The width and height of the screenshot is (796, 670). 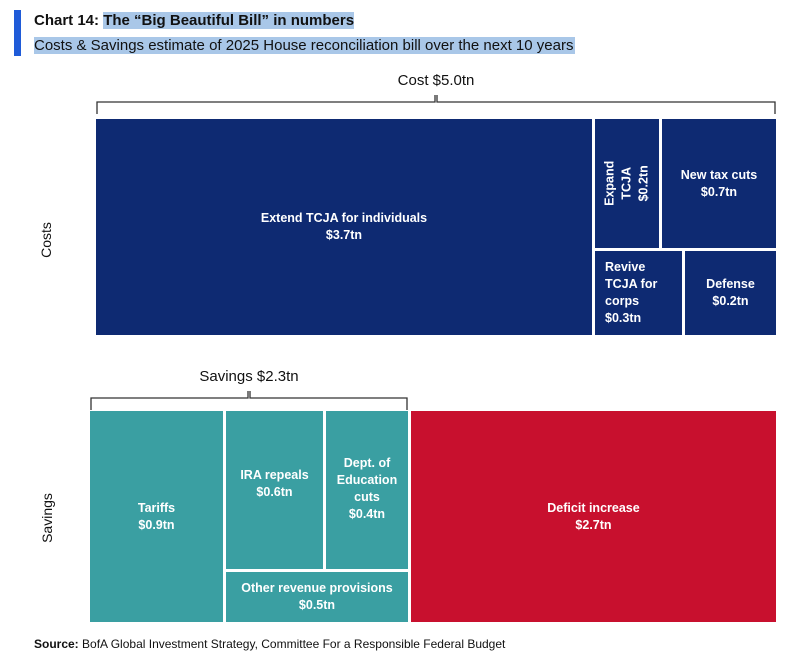 I want to click on chart-number: Chart 14:, so click(x=67, y=20).